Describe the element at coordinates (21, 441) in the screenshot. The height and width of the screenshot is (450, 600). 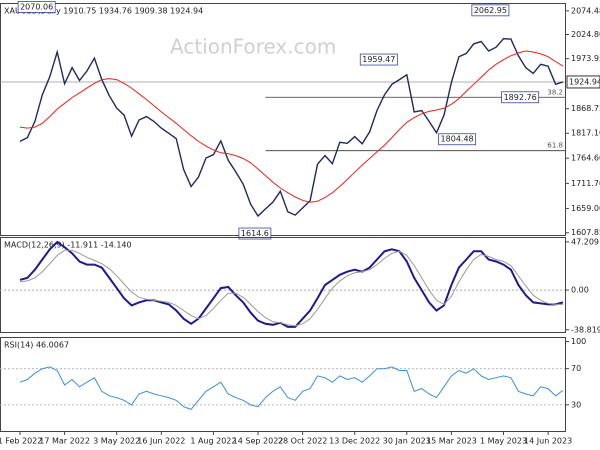
I see `x-tick-label: 1 Feb 2022` at that location.